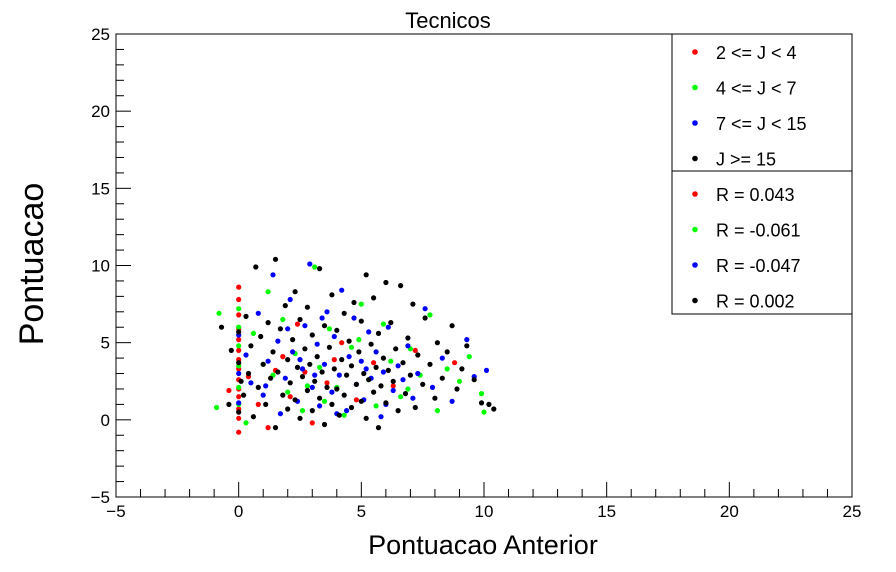 The image size is (896, 572). Describe the element at coordinates (758, 266) in the screenshot. I see `legend-correlation-entry: R = -0.047` at that location.